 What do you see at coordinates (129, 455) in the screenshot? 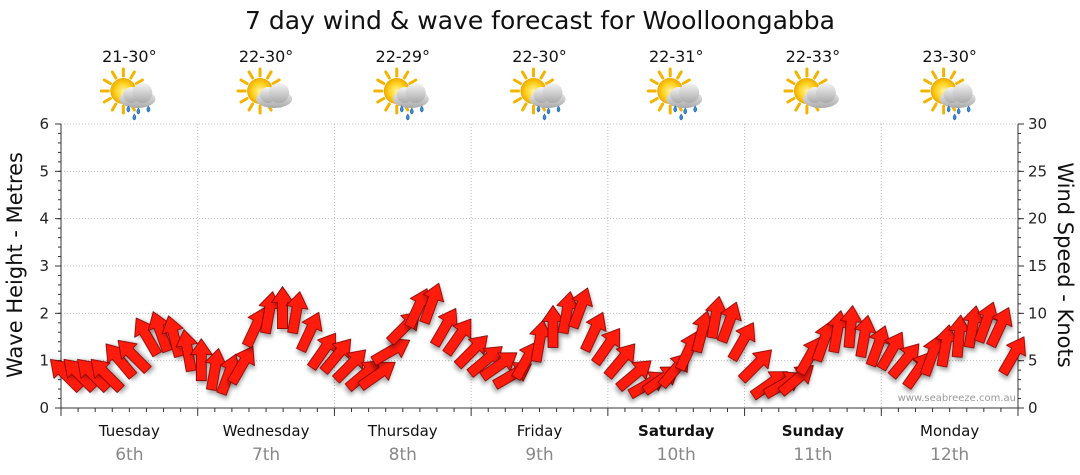
I see `day-date-label: 6th` at bounding box center [129, 455].